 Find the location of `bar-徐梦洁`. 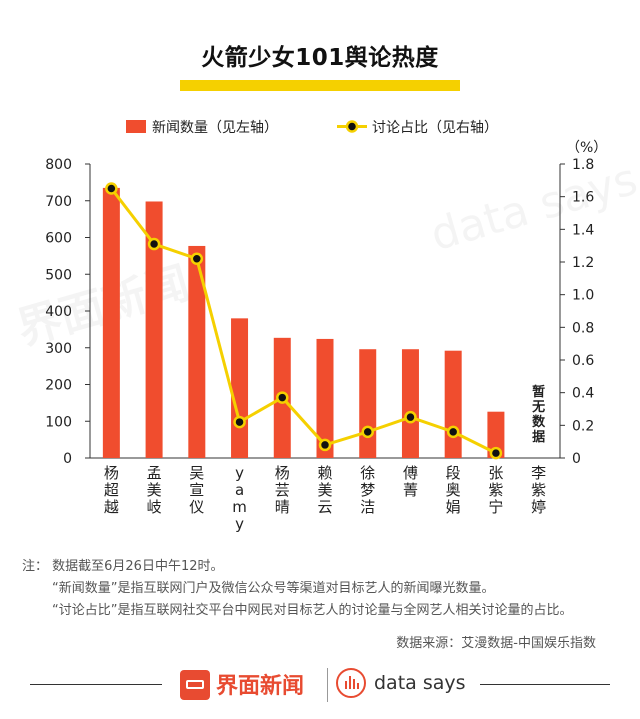

bar-徐梦洁 is located at coordinates (368, 403).